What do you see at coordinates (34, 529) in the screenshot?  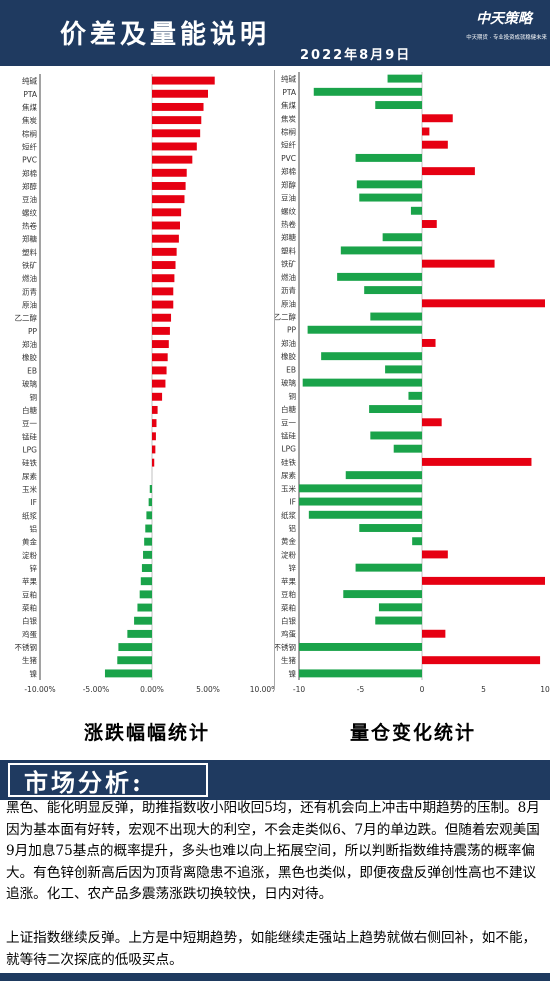 I see `left-chart-category-label: 铝` at bounding box center [34, 529].